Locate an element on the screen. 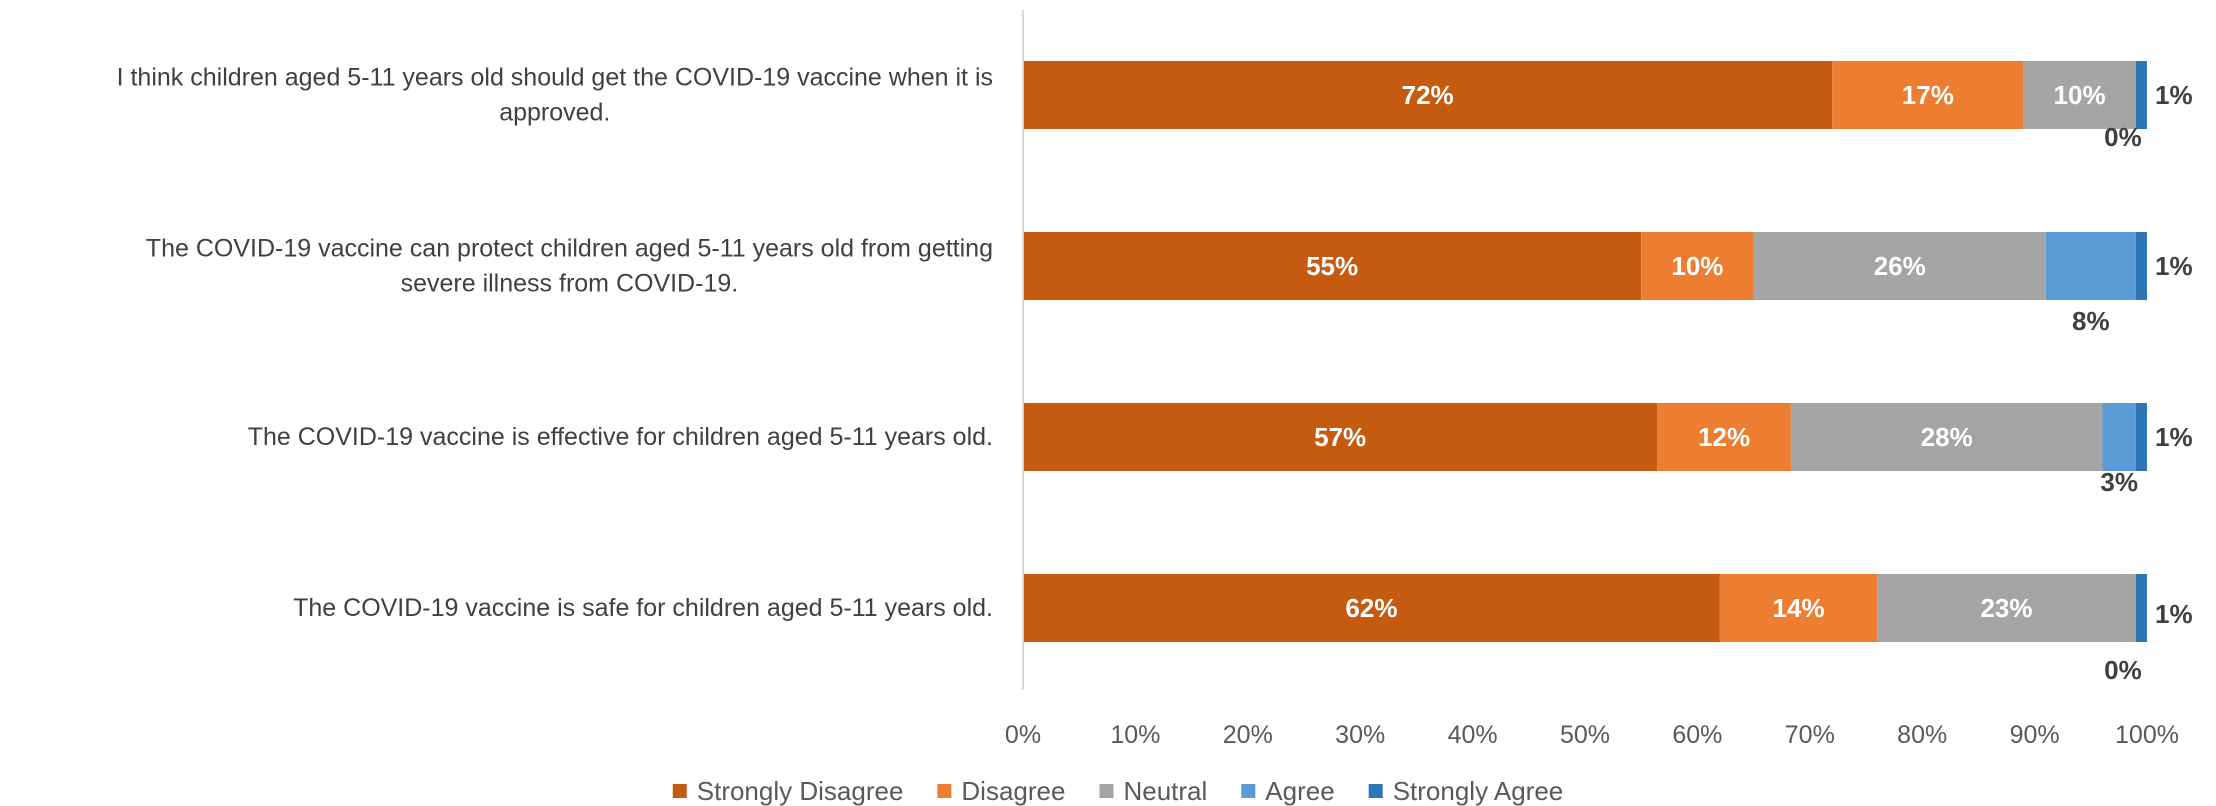 The image size is (2216, 806). data-label: 17% is located at coordinates (1928, 95).